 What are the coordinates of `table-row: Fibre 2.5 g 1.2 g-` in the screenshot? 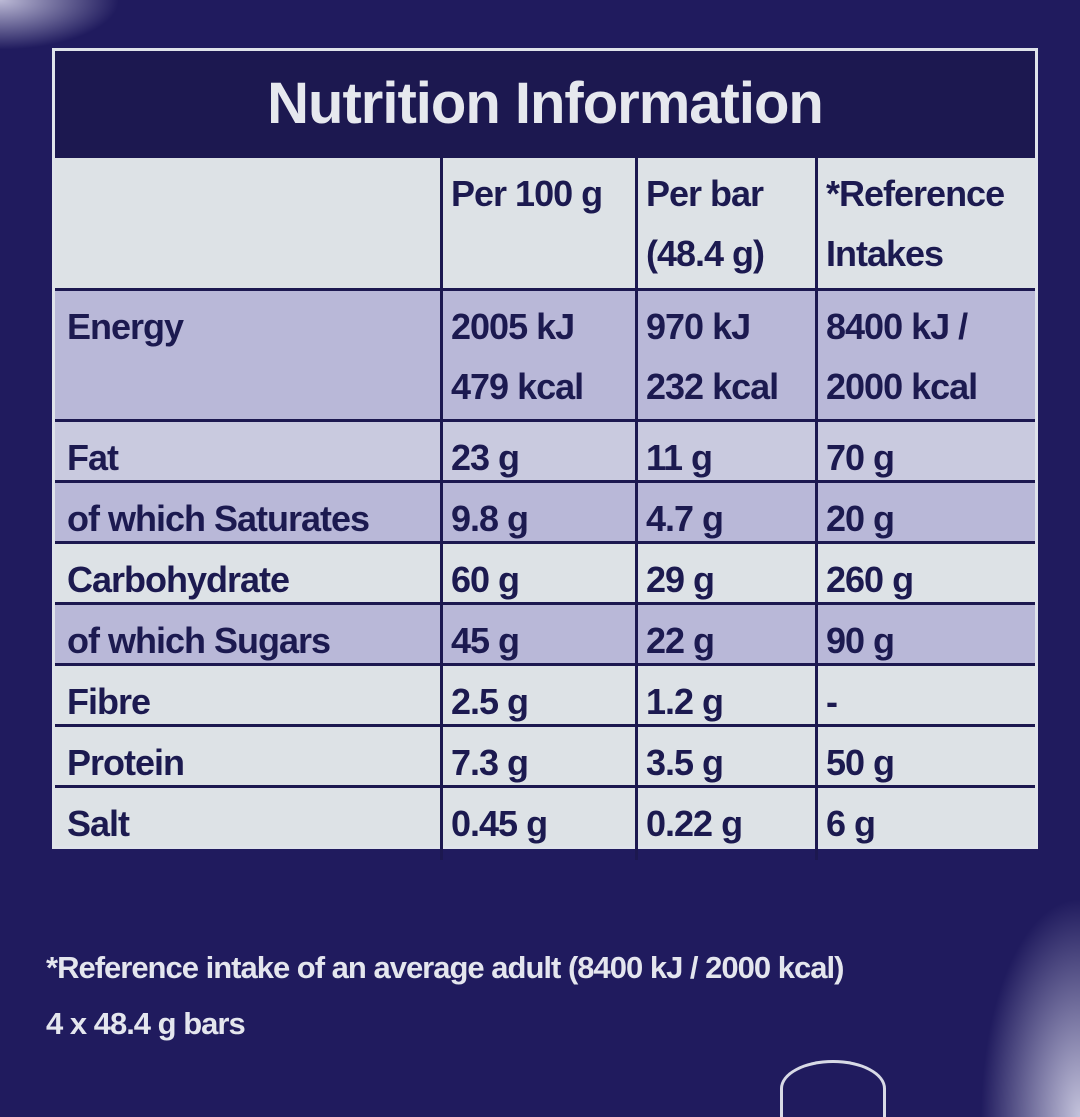 It's located at (545, 700).